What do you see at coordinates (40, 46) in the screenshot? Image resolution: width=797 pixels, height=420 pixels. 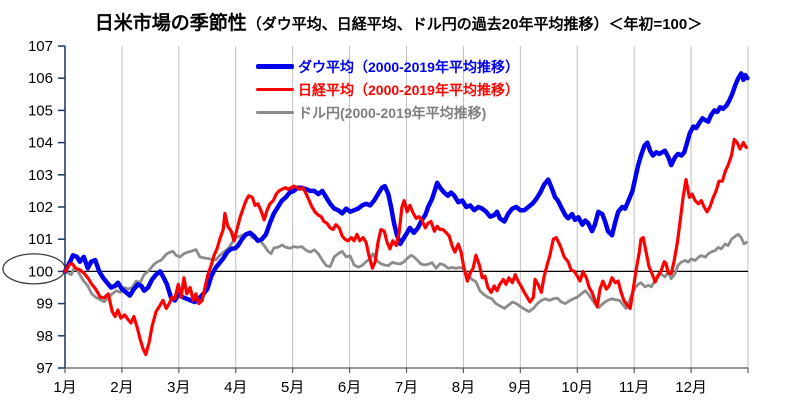 I see `y-axis-tick-label: 107` at bounding box center [40, 46].